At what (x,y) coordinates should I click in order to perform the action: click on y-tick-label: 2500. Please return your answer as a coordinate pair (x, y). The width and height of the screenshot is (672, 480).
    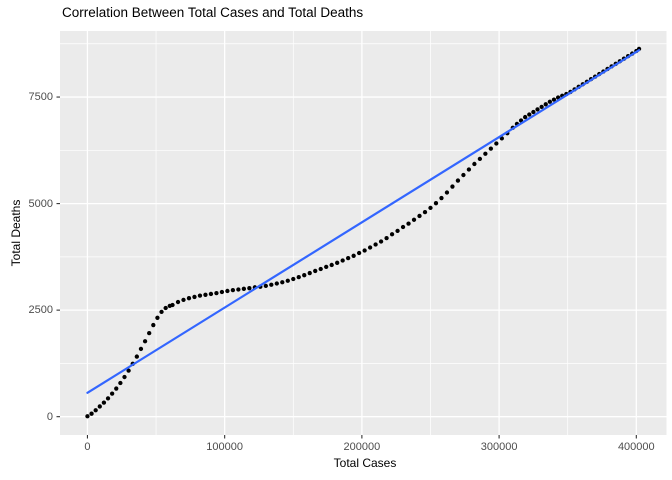
    Looking at the image, I should click on (40, 310).